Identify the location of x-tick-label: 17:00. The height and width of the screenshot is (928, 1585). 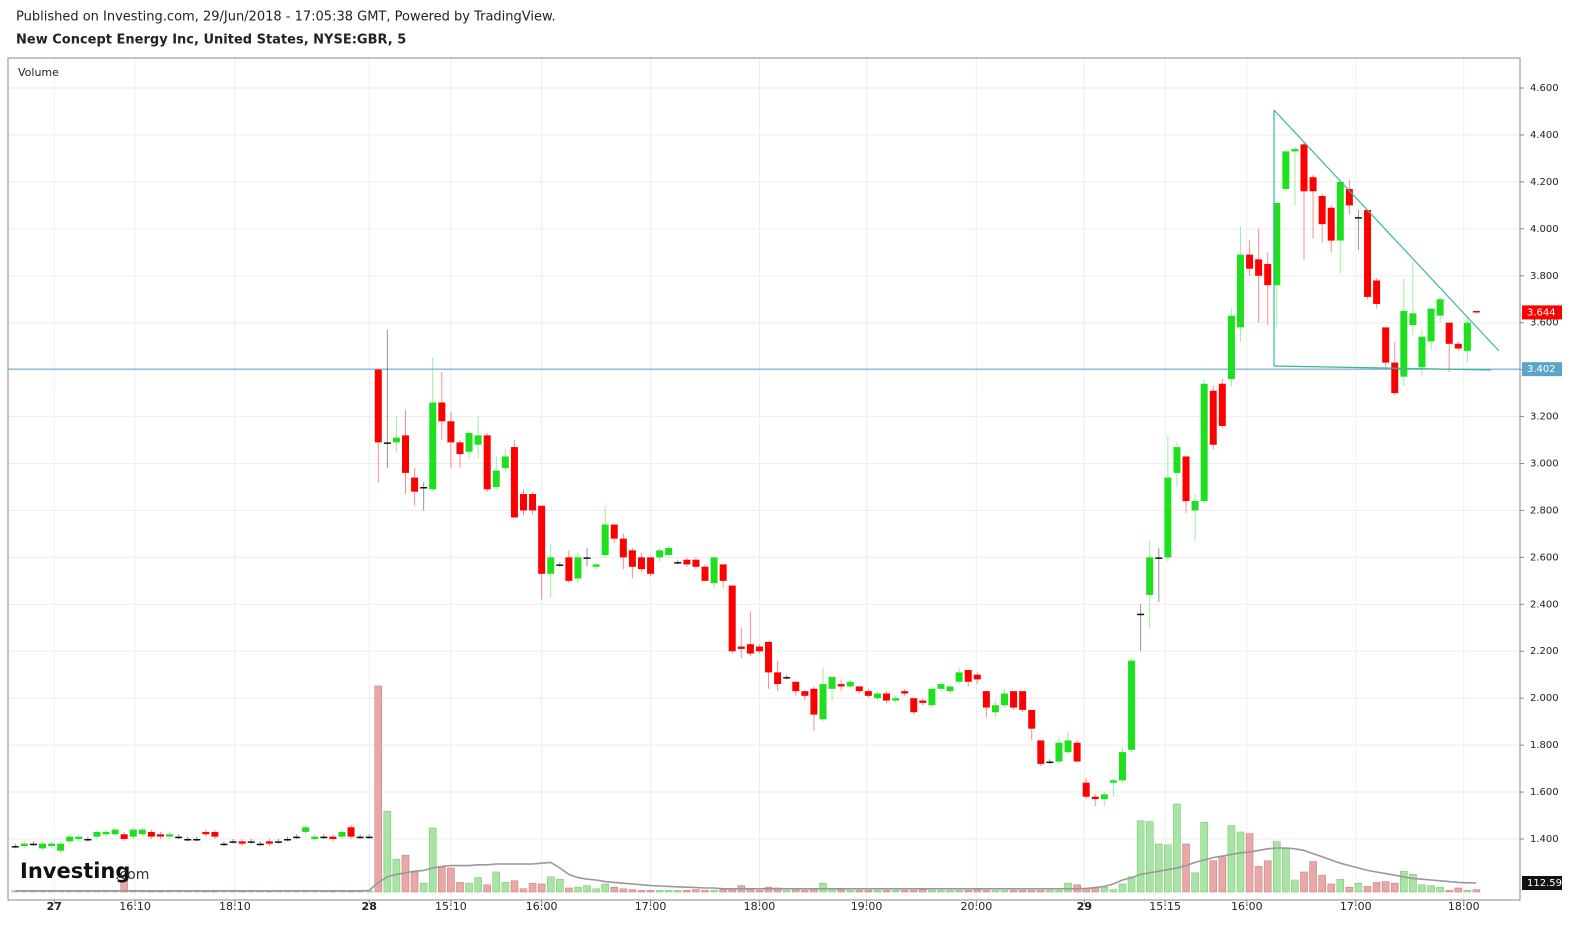
(1356, 906).